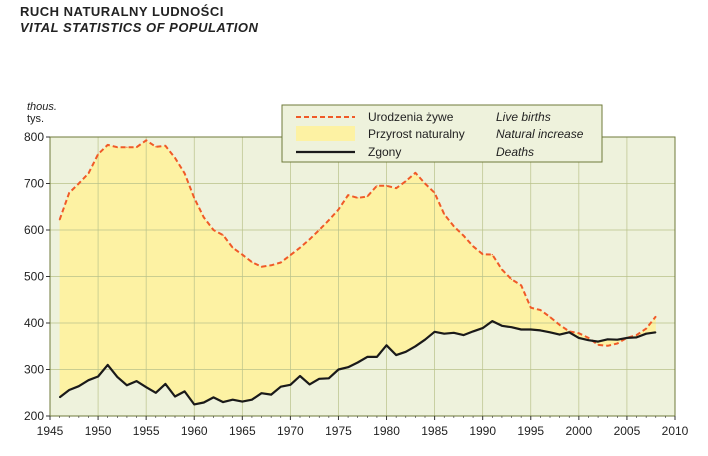 Image resolution: width=708 pixels, height=456 pixels. I want to click on live-births-point-1969, so click(281, 262).